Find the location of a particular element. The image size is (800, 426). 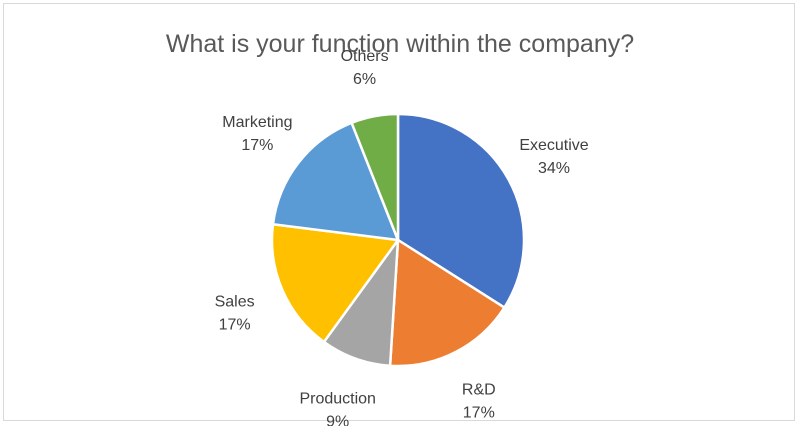

value-label-executive: 34% is located at coordinates (554, 168).